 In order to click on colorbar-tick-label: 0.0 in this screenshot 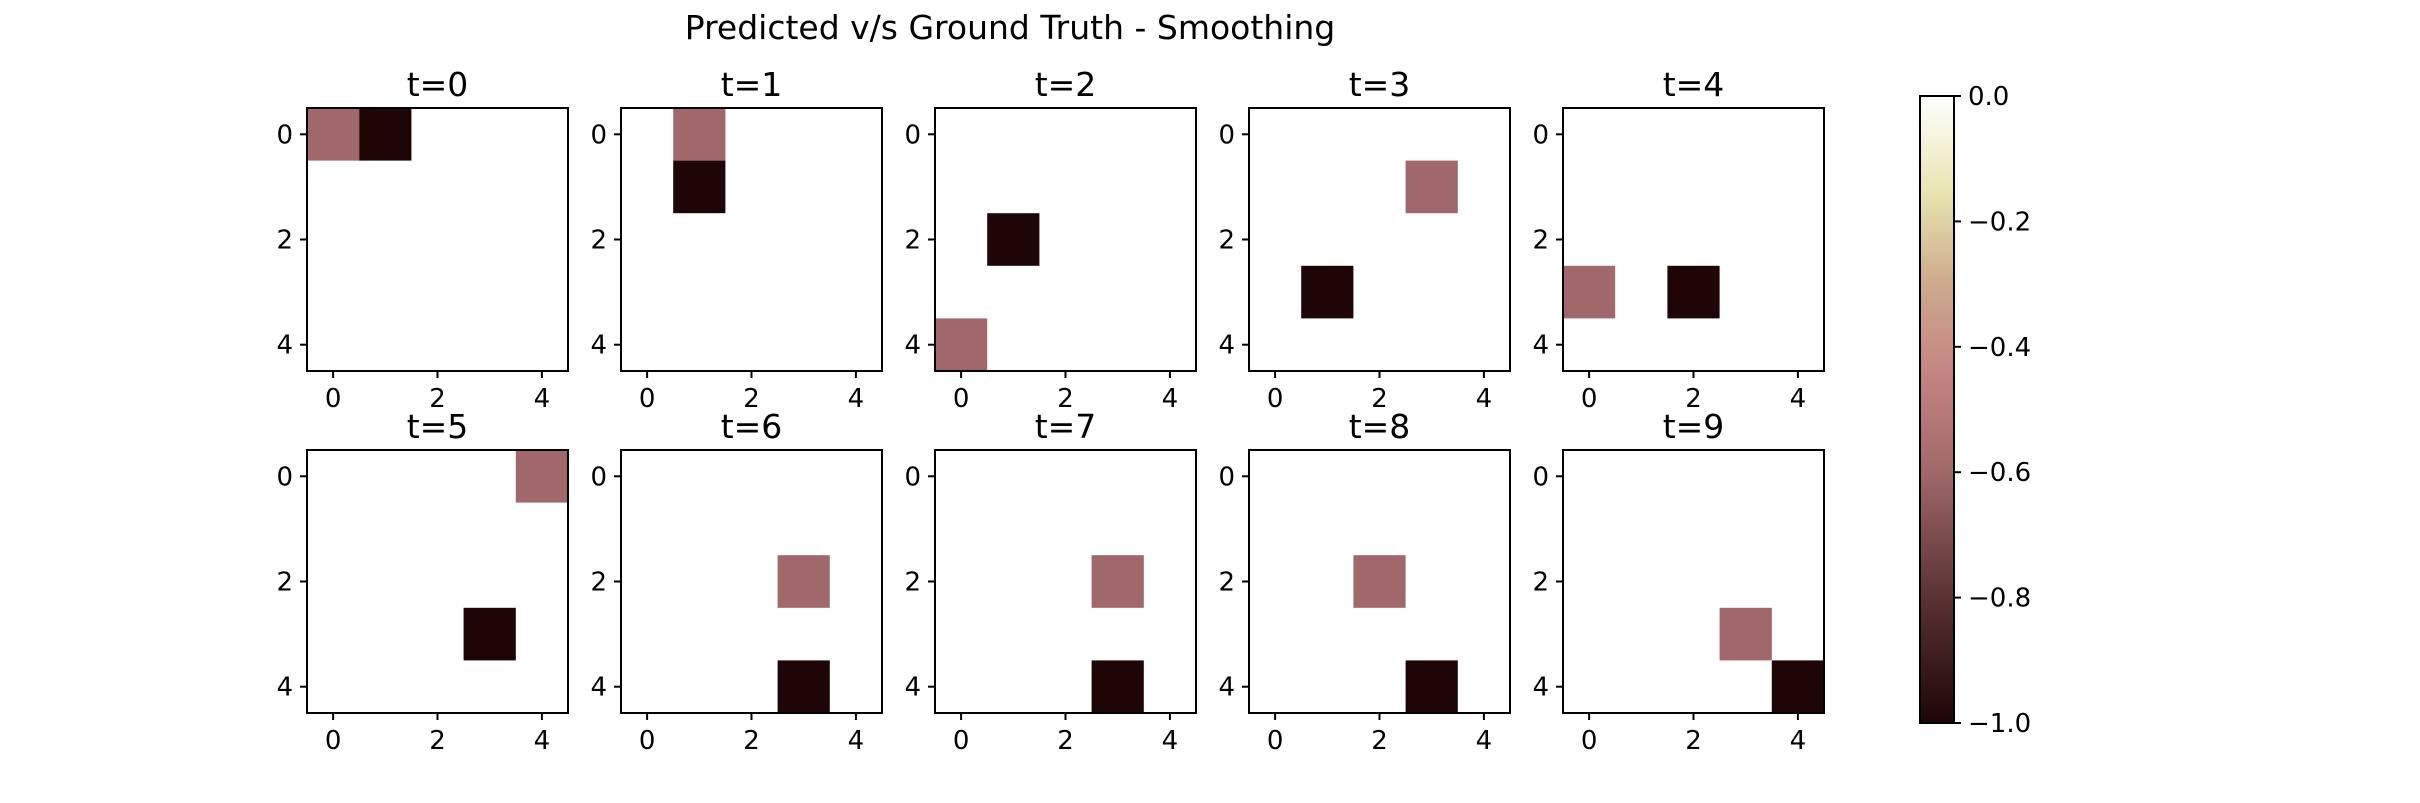, I will do `click(1988, 97)`.